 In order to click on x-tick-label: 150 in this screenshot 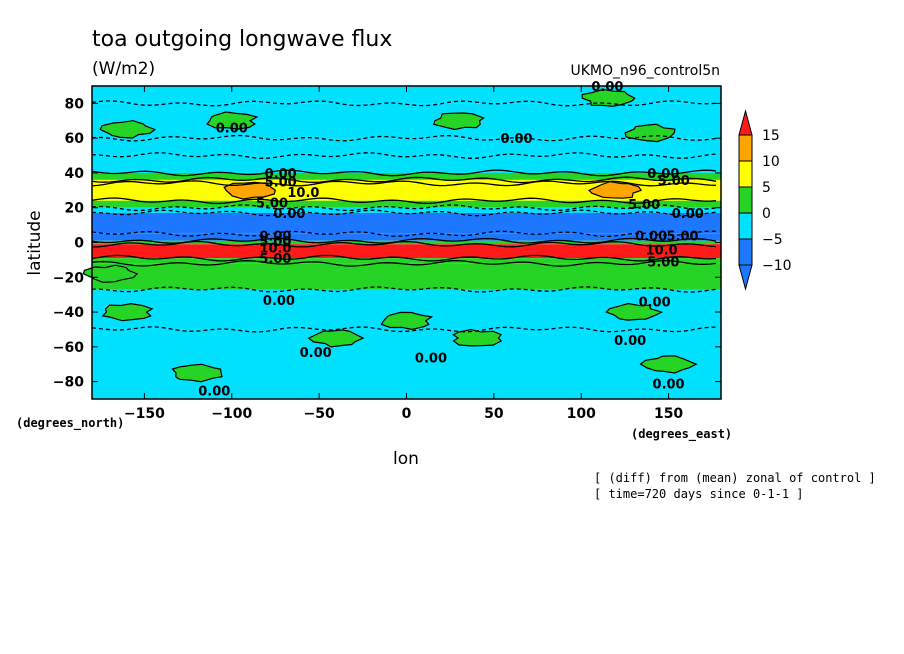, I will do `click(668, 414)`.